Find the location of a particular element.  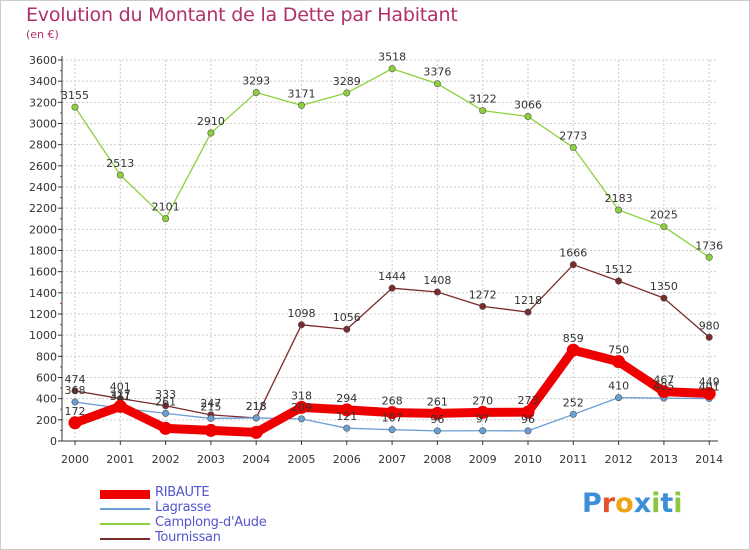

legend-label-camplong: Camplong-d'Aude is located at coordinates (211, 522).